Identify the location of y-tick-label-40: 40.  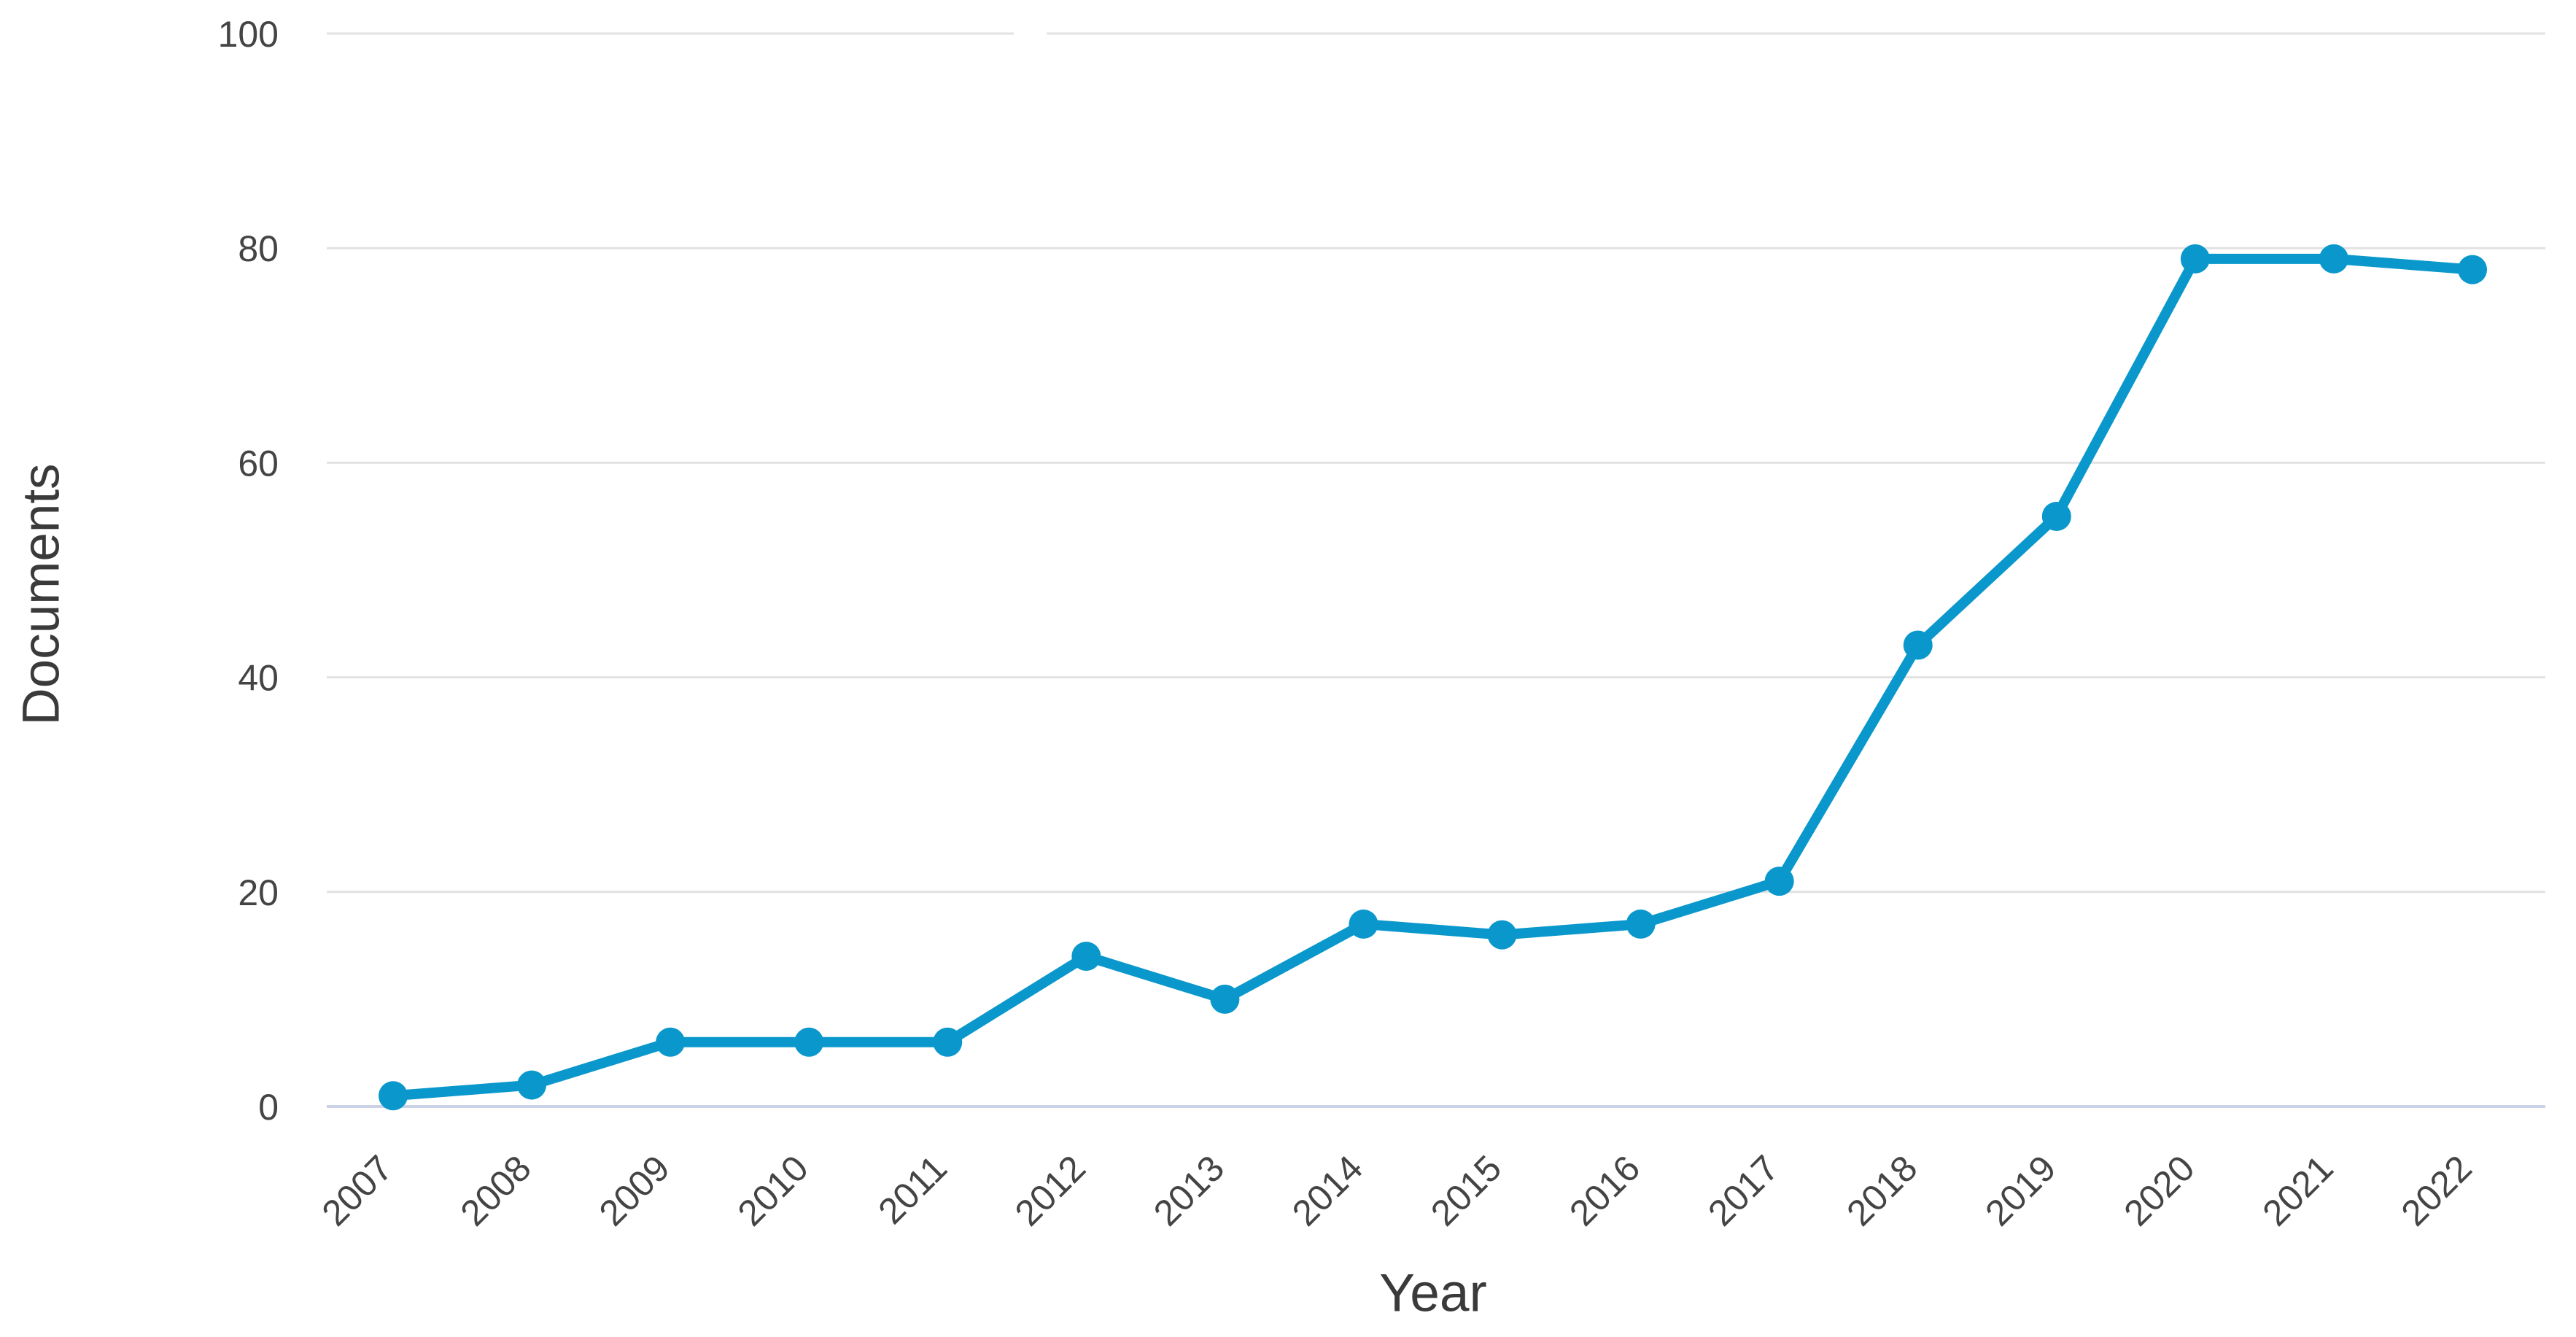
(258, 678).